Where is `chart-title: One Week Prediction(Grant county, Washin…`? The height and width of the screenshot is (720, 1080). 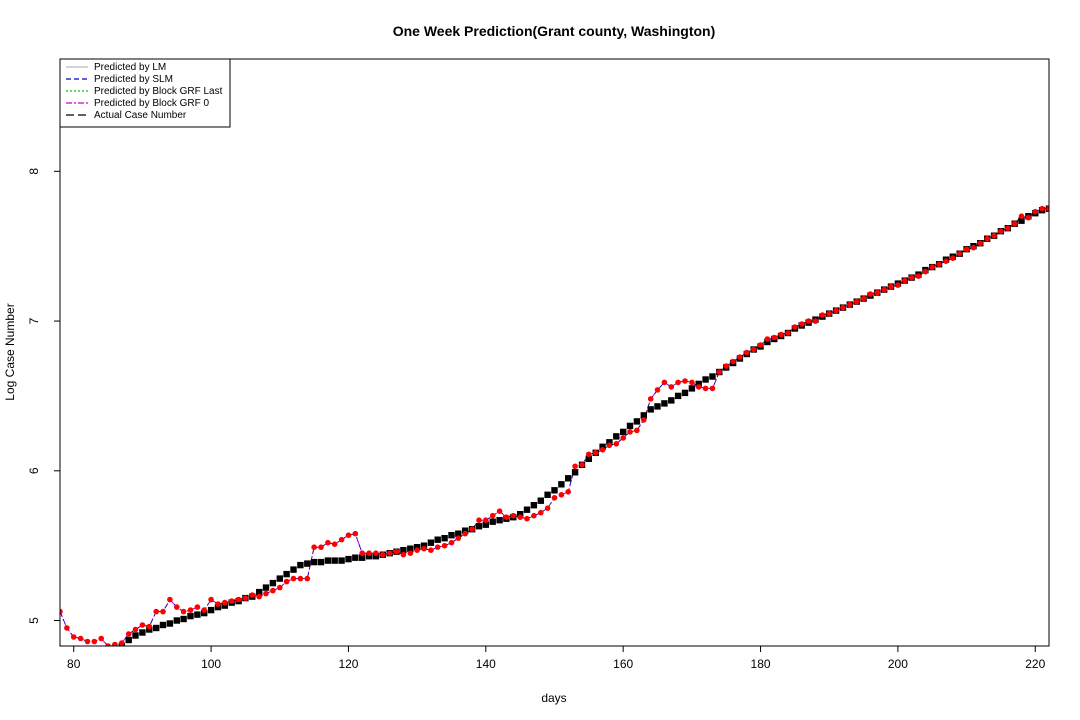 chart-title: One Week Prediction(Grant county, Washin… is located at coordinates (554, 31).